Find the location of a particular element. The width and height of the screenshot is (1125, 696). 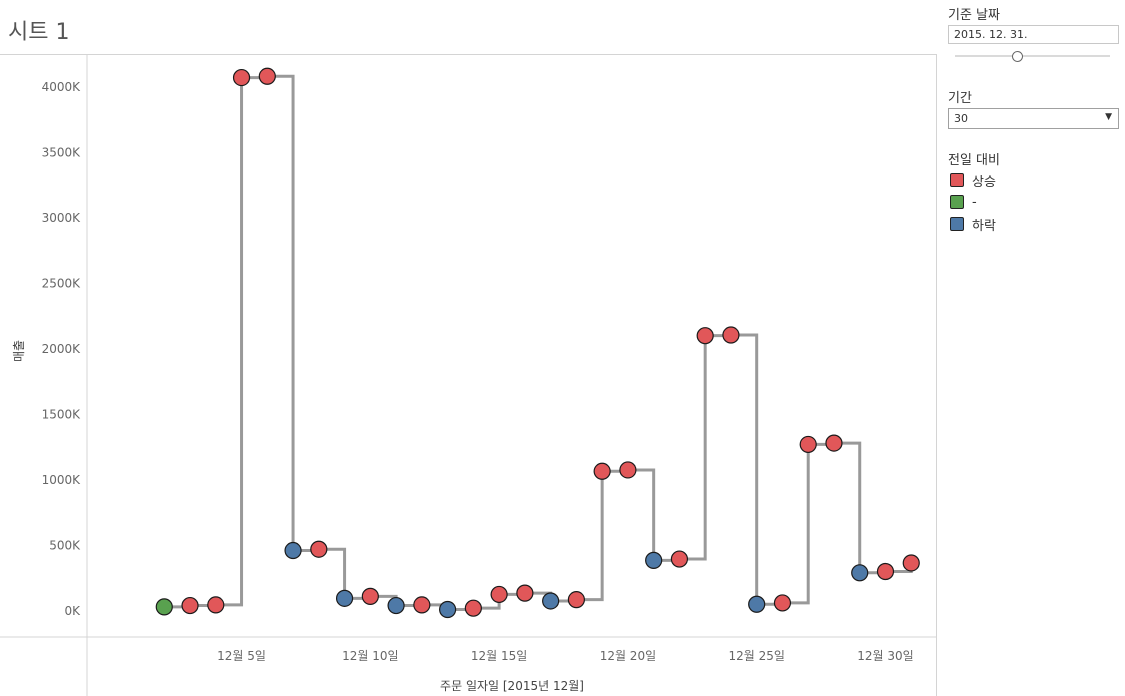

legend-title: 전일 대비 is located at coordinates (974, 160).